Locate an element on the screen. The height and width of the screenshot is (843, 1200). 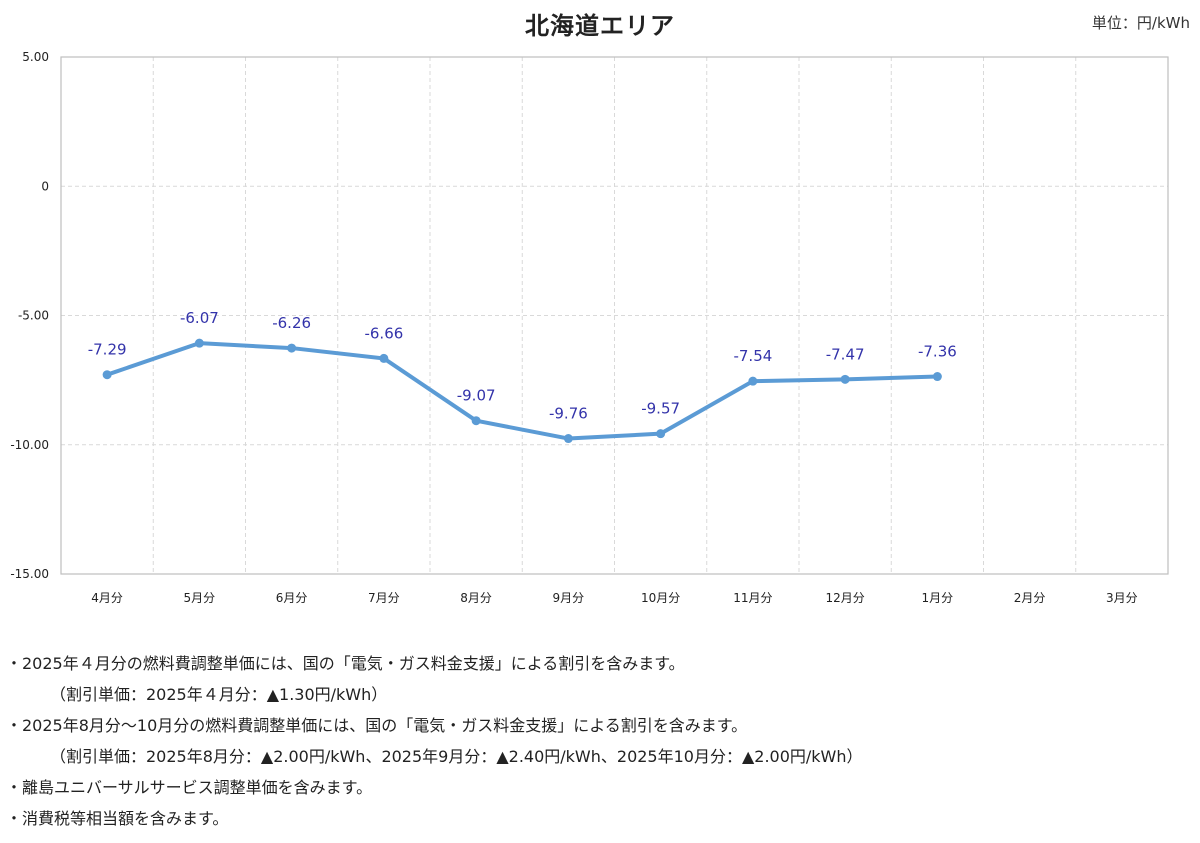
x-tick-label: 9月分 is located at coordinates (569, 598).